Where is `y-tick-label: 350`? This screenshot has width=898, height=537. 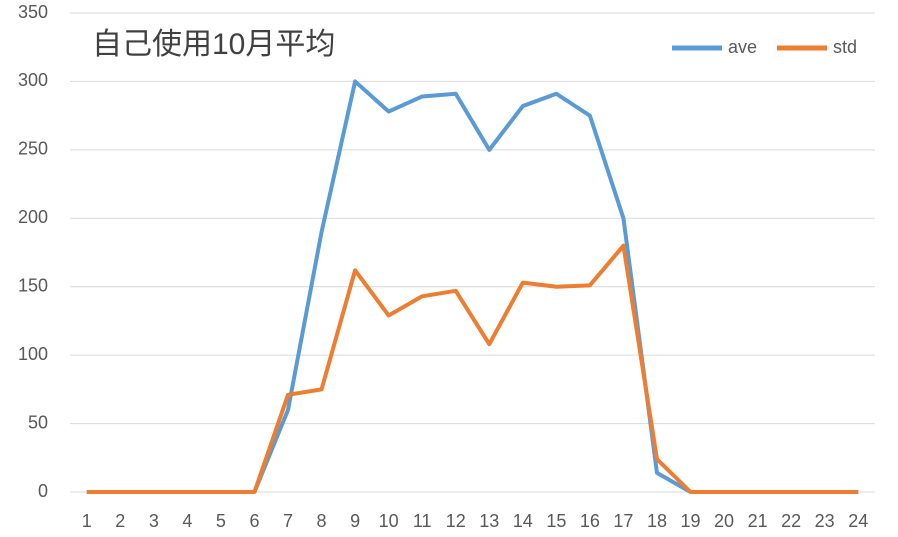 y-tick-label: 350 is located at coordinates (33, 12).